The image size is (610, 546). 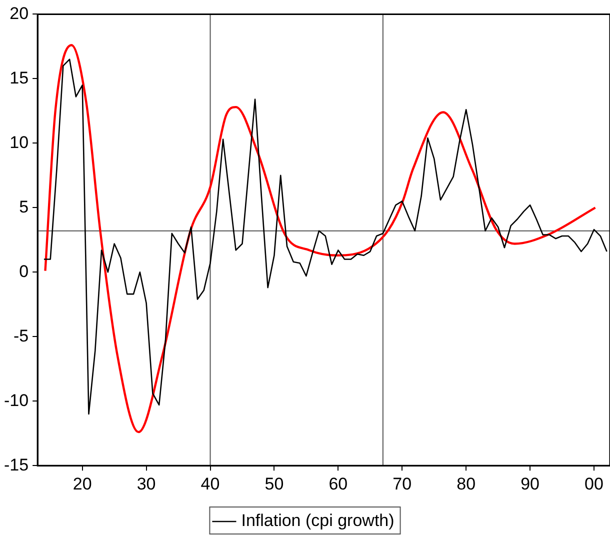 I want to click on y-tick-label: 5, so click(x=24, y=206).